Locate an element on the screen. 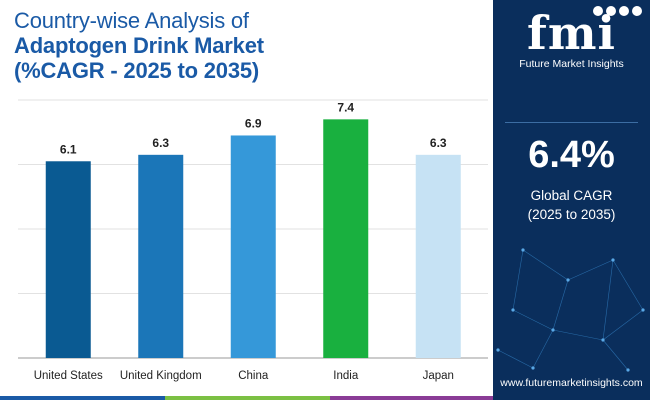  data-label: 7.4 is located at coordinates (345, 107).